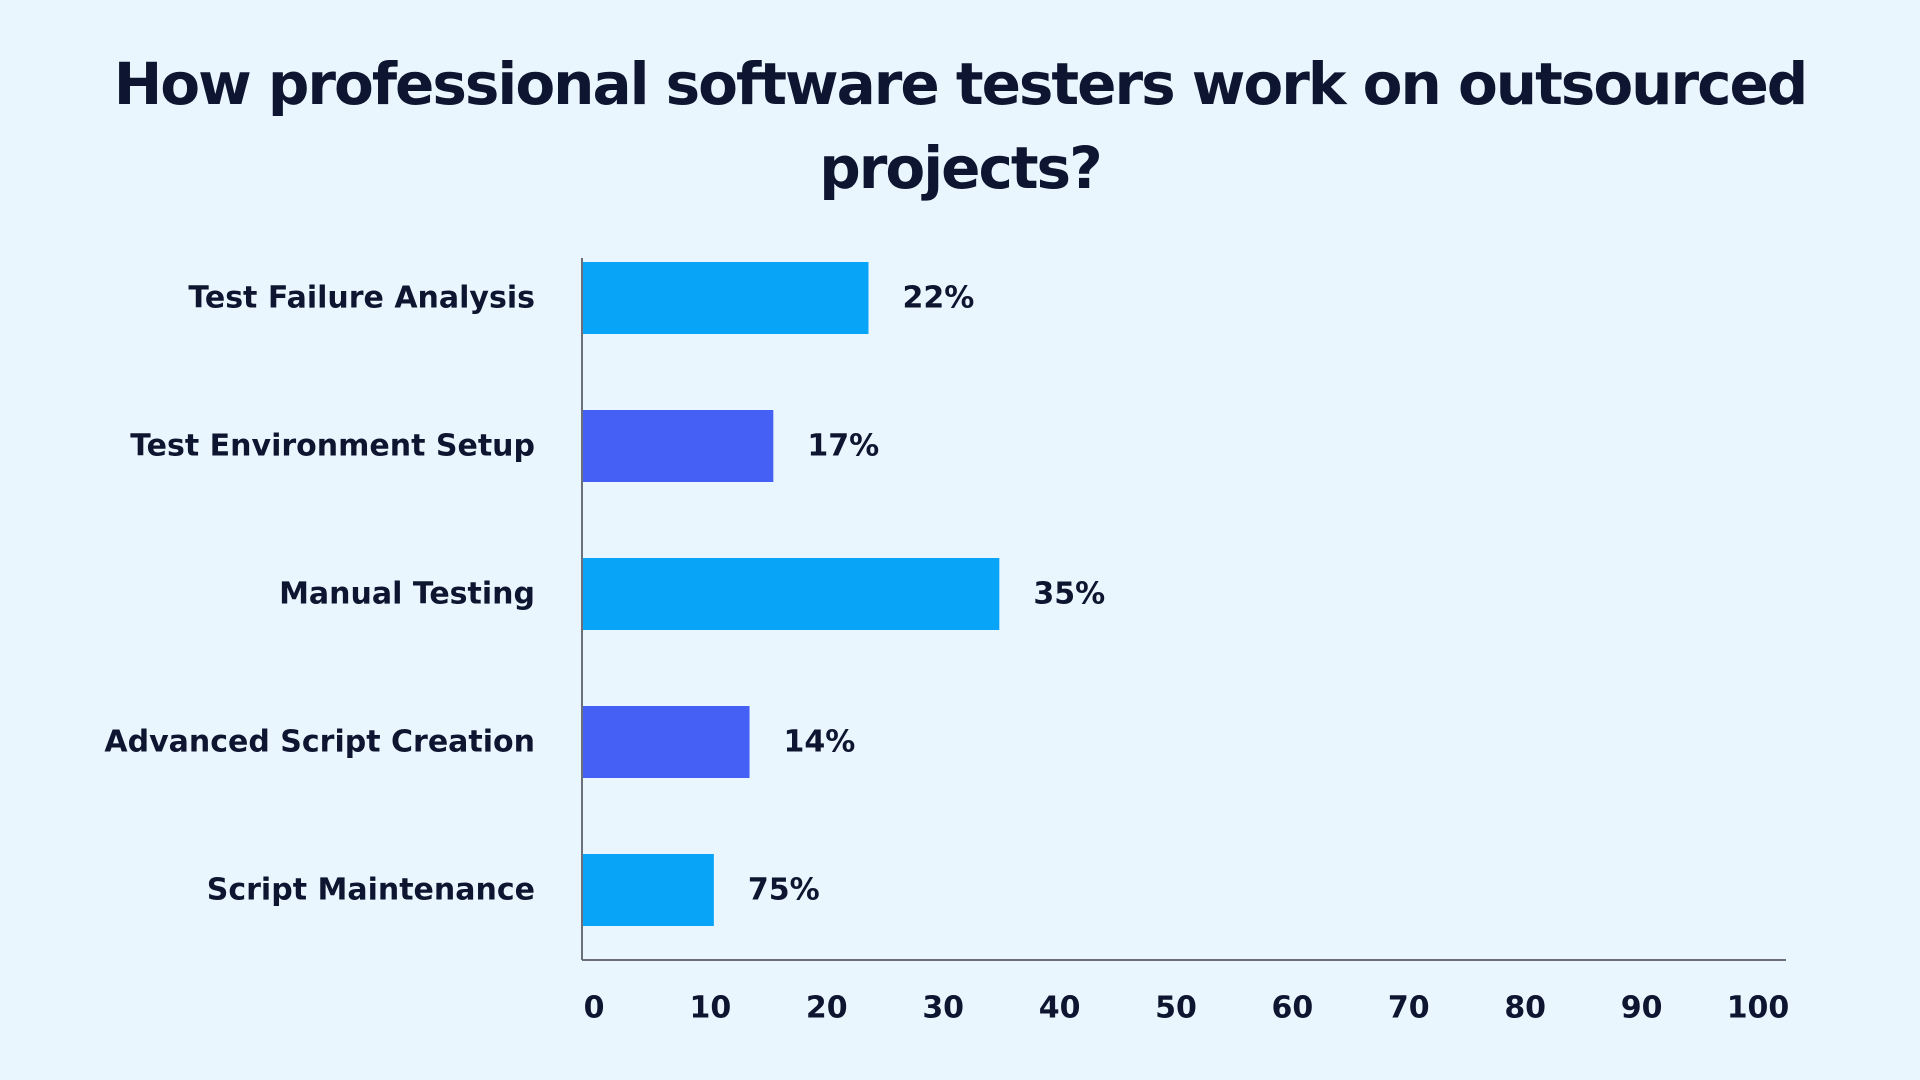 The image size is (1920, 1080). Describe the element at coordinates (943, 1008) in the screenshot. I see `x-tick-label: 30` at that location.